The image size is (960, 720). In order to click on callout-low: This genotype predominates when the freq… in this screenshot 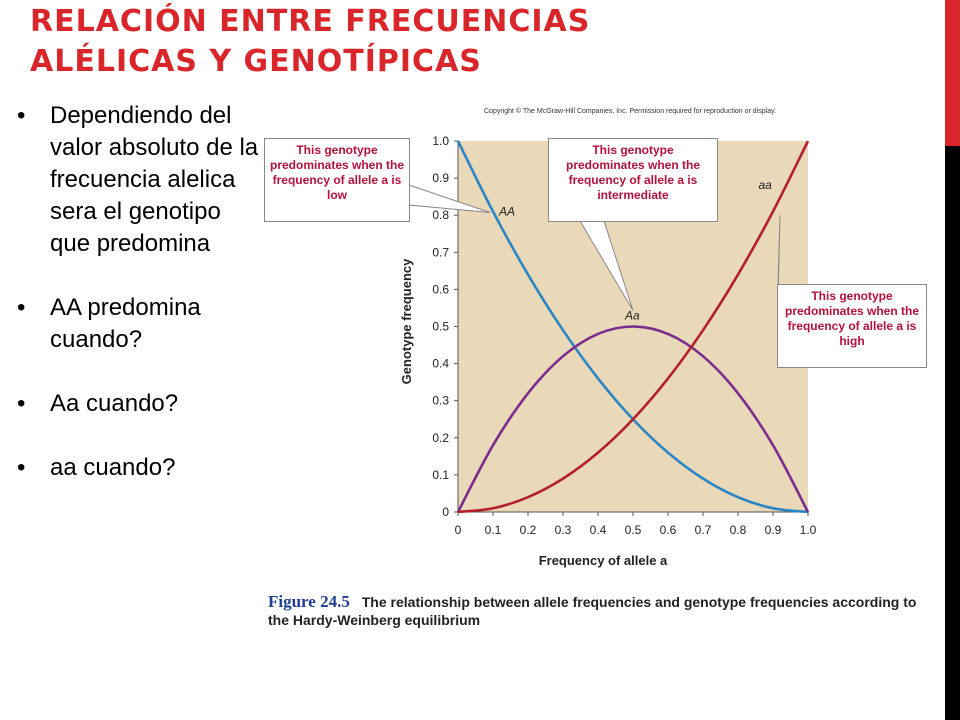, I will do `click(337, 180)`.